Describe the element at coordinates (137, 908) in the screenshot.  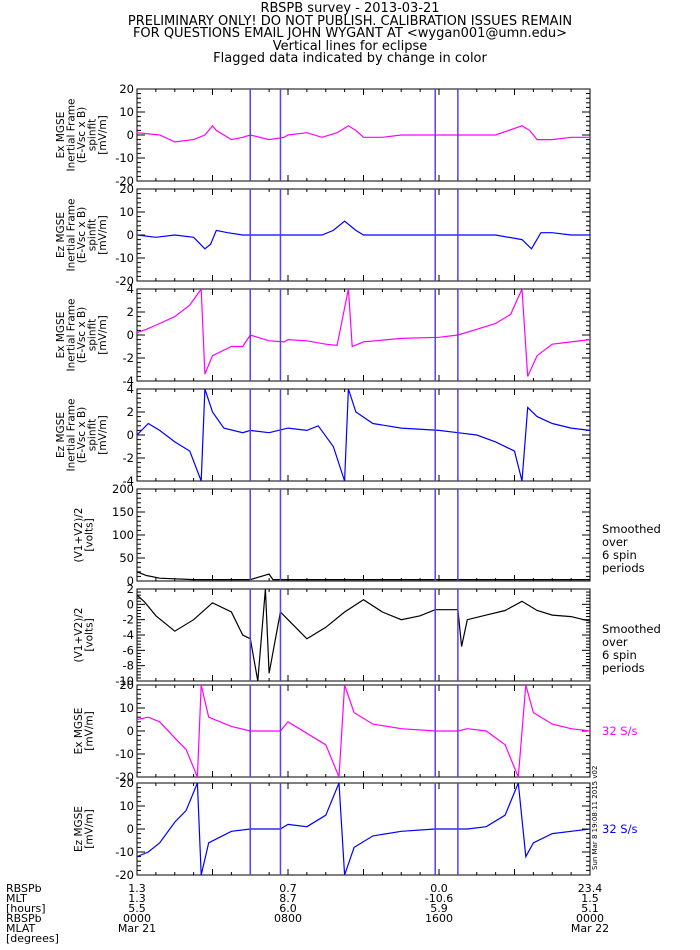
I see `x-axis-value: 5.5` at that location.